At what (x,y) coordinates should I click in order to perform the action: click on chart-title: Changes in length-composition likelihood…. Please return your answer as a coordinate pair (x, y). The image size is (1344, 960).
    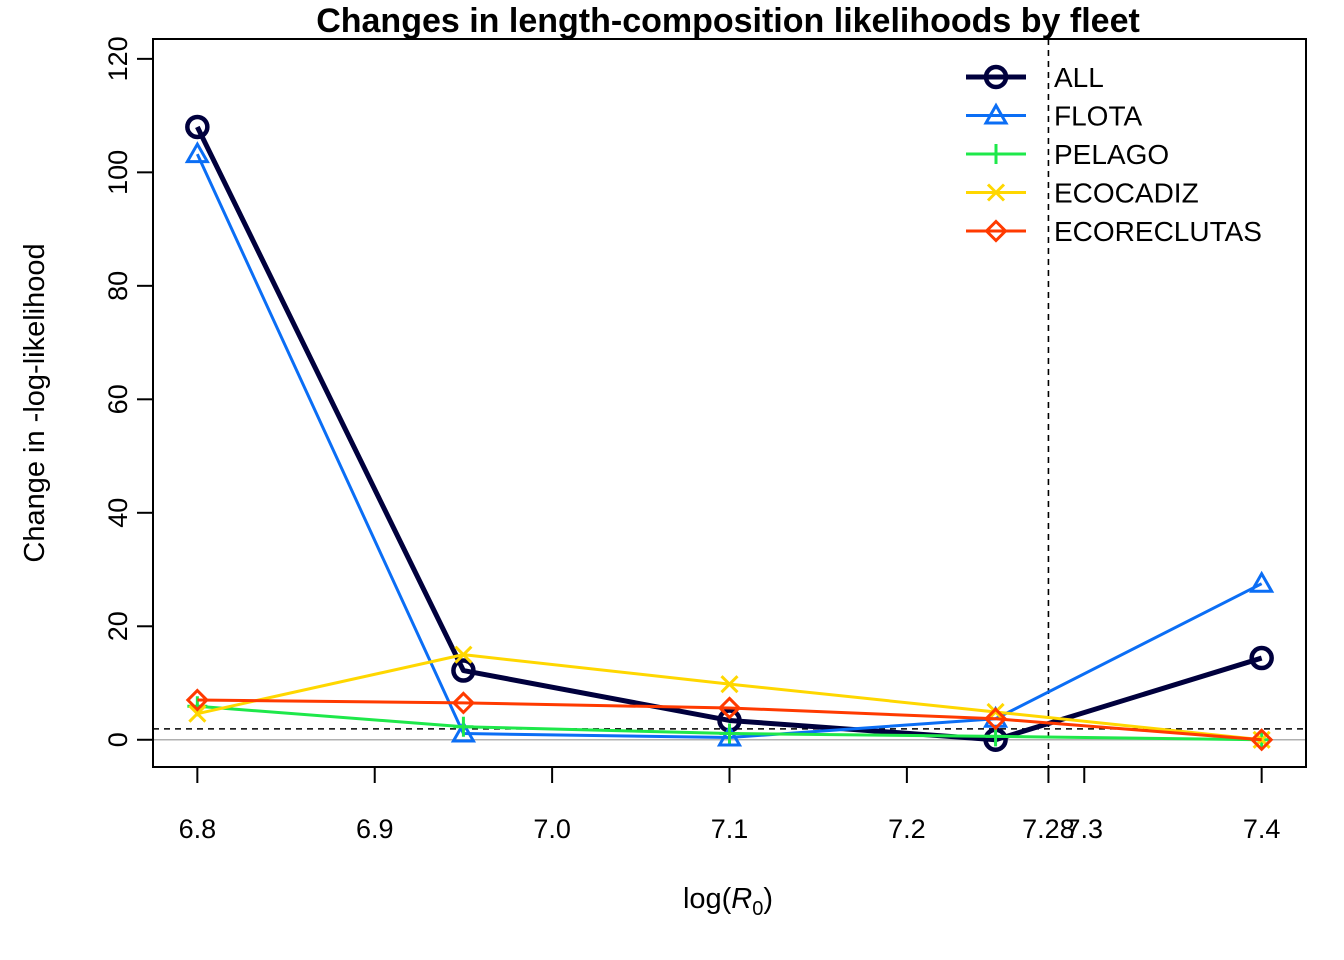
    Looking at the image, I should click on (728, 21).